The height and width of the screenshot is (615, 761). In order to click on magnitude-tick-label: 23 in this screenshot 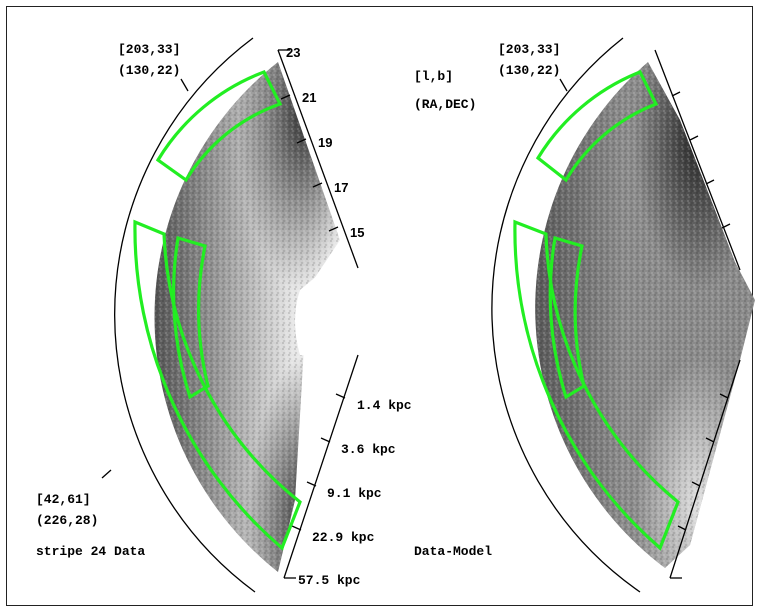, I will do `click(293, 52)`.